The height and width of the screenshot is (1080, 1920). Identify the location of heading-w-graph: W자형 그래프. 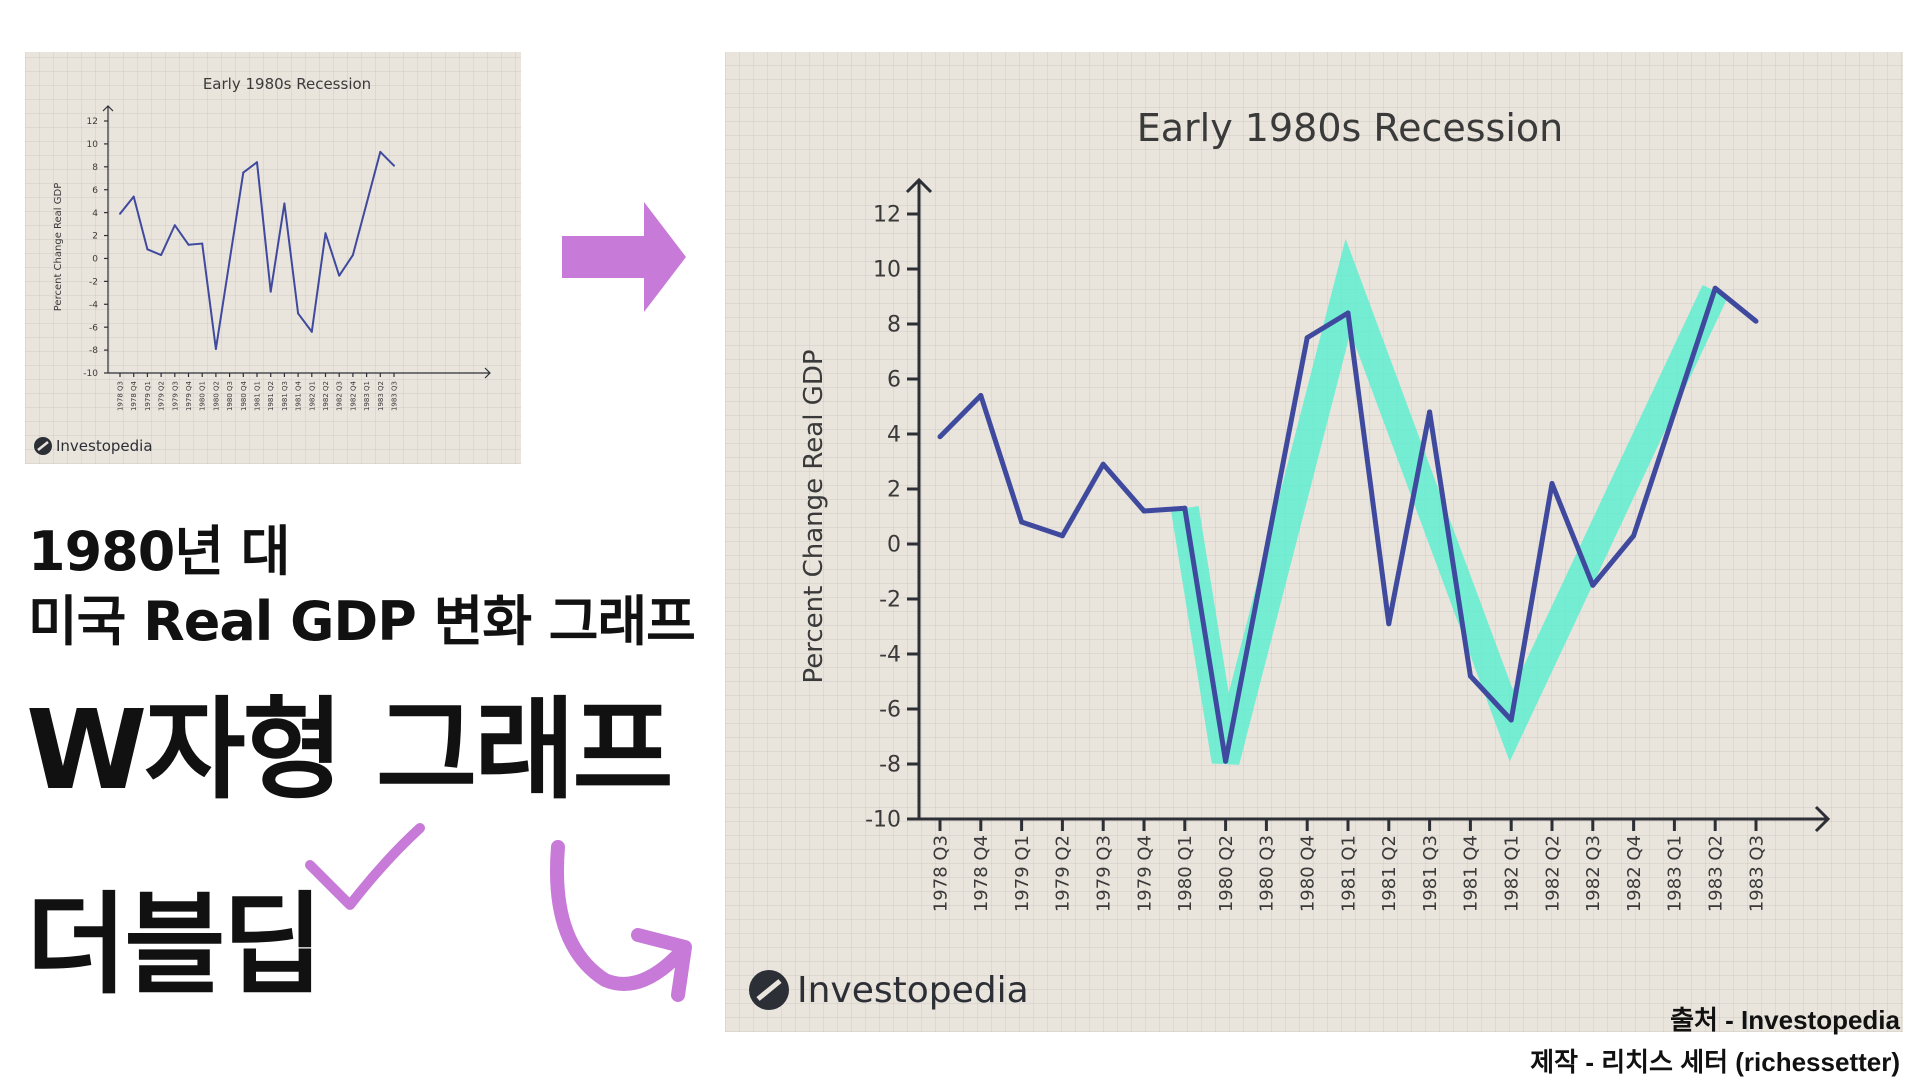
(350, 750).